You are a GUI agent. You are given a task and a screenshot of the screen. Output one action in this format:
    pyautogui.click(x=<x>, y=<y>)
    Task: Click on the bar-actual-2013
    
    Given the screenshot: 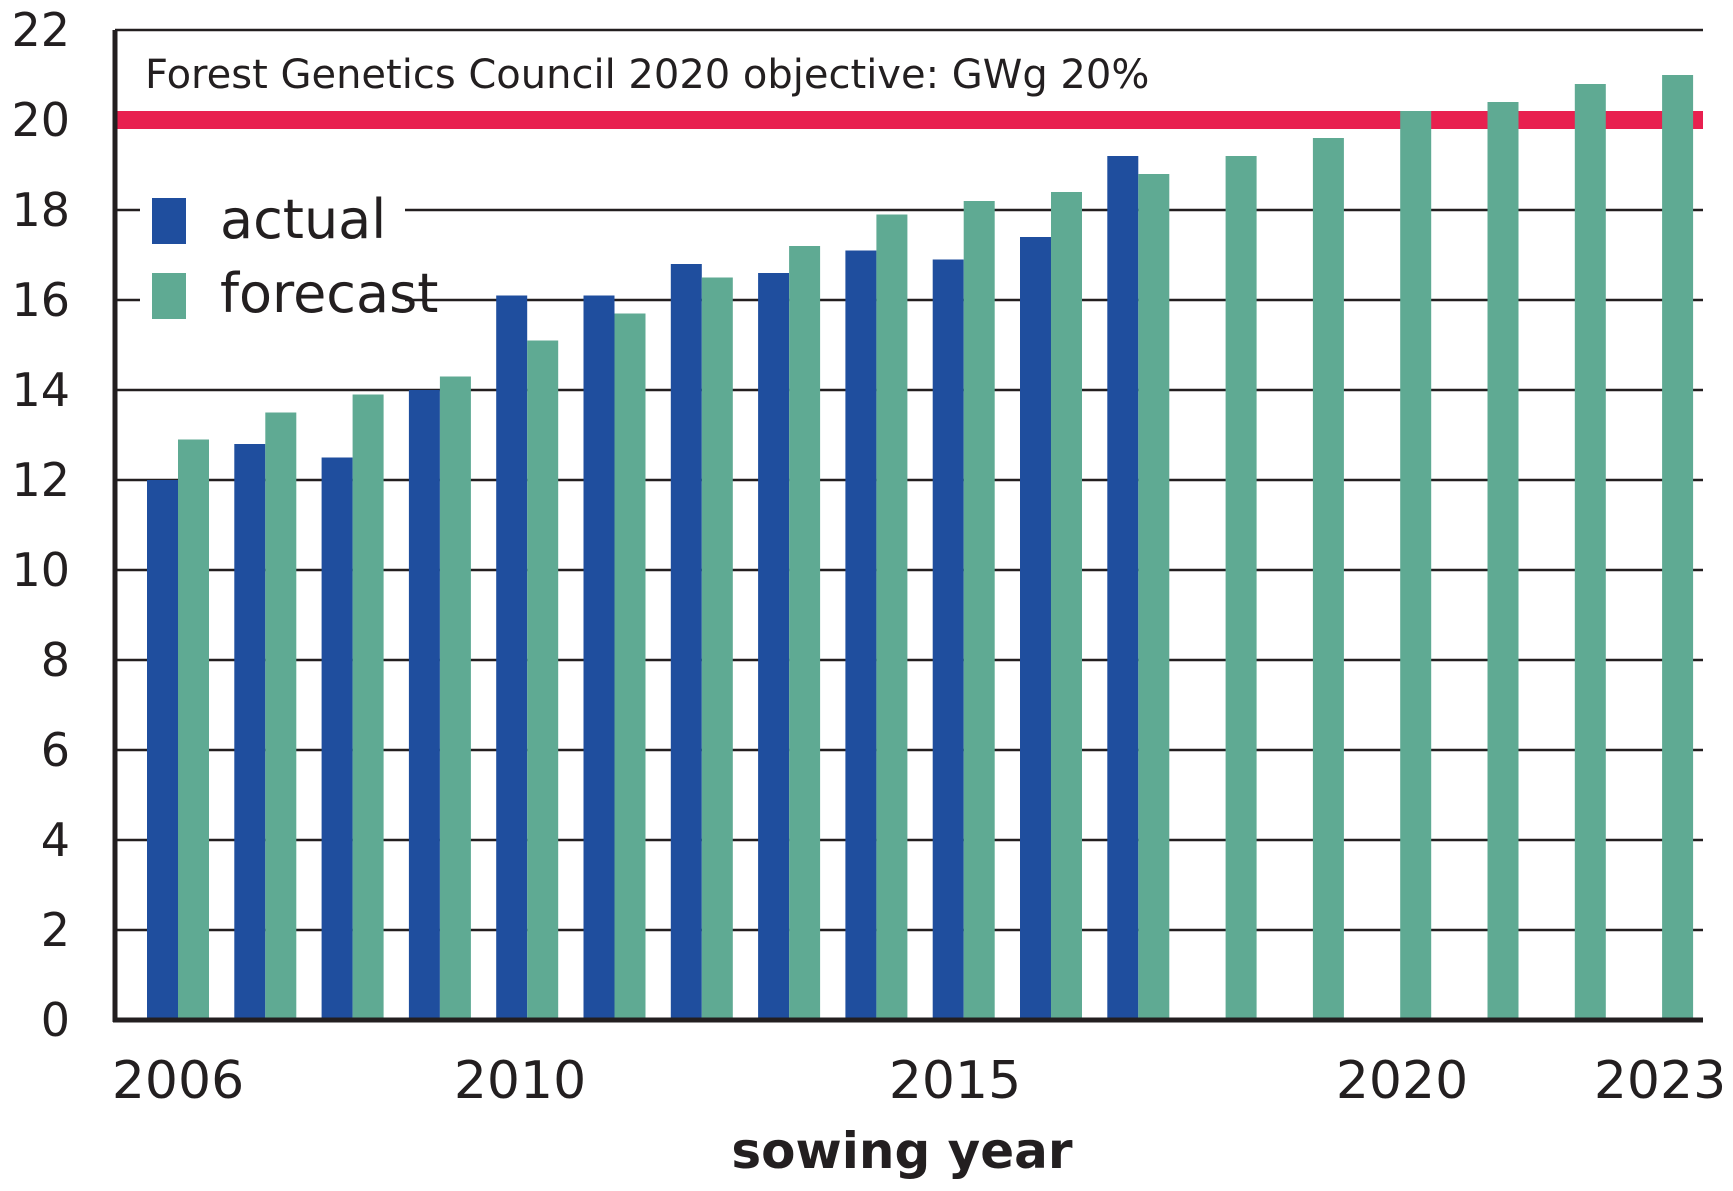 What is the action you would take?
    pyautogui.click(x=774, y=646)
    